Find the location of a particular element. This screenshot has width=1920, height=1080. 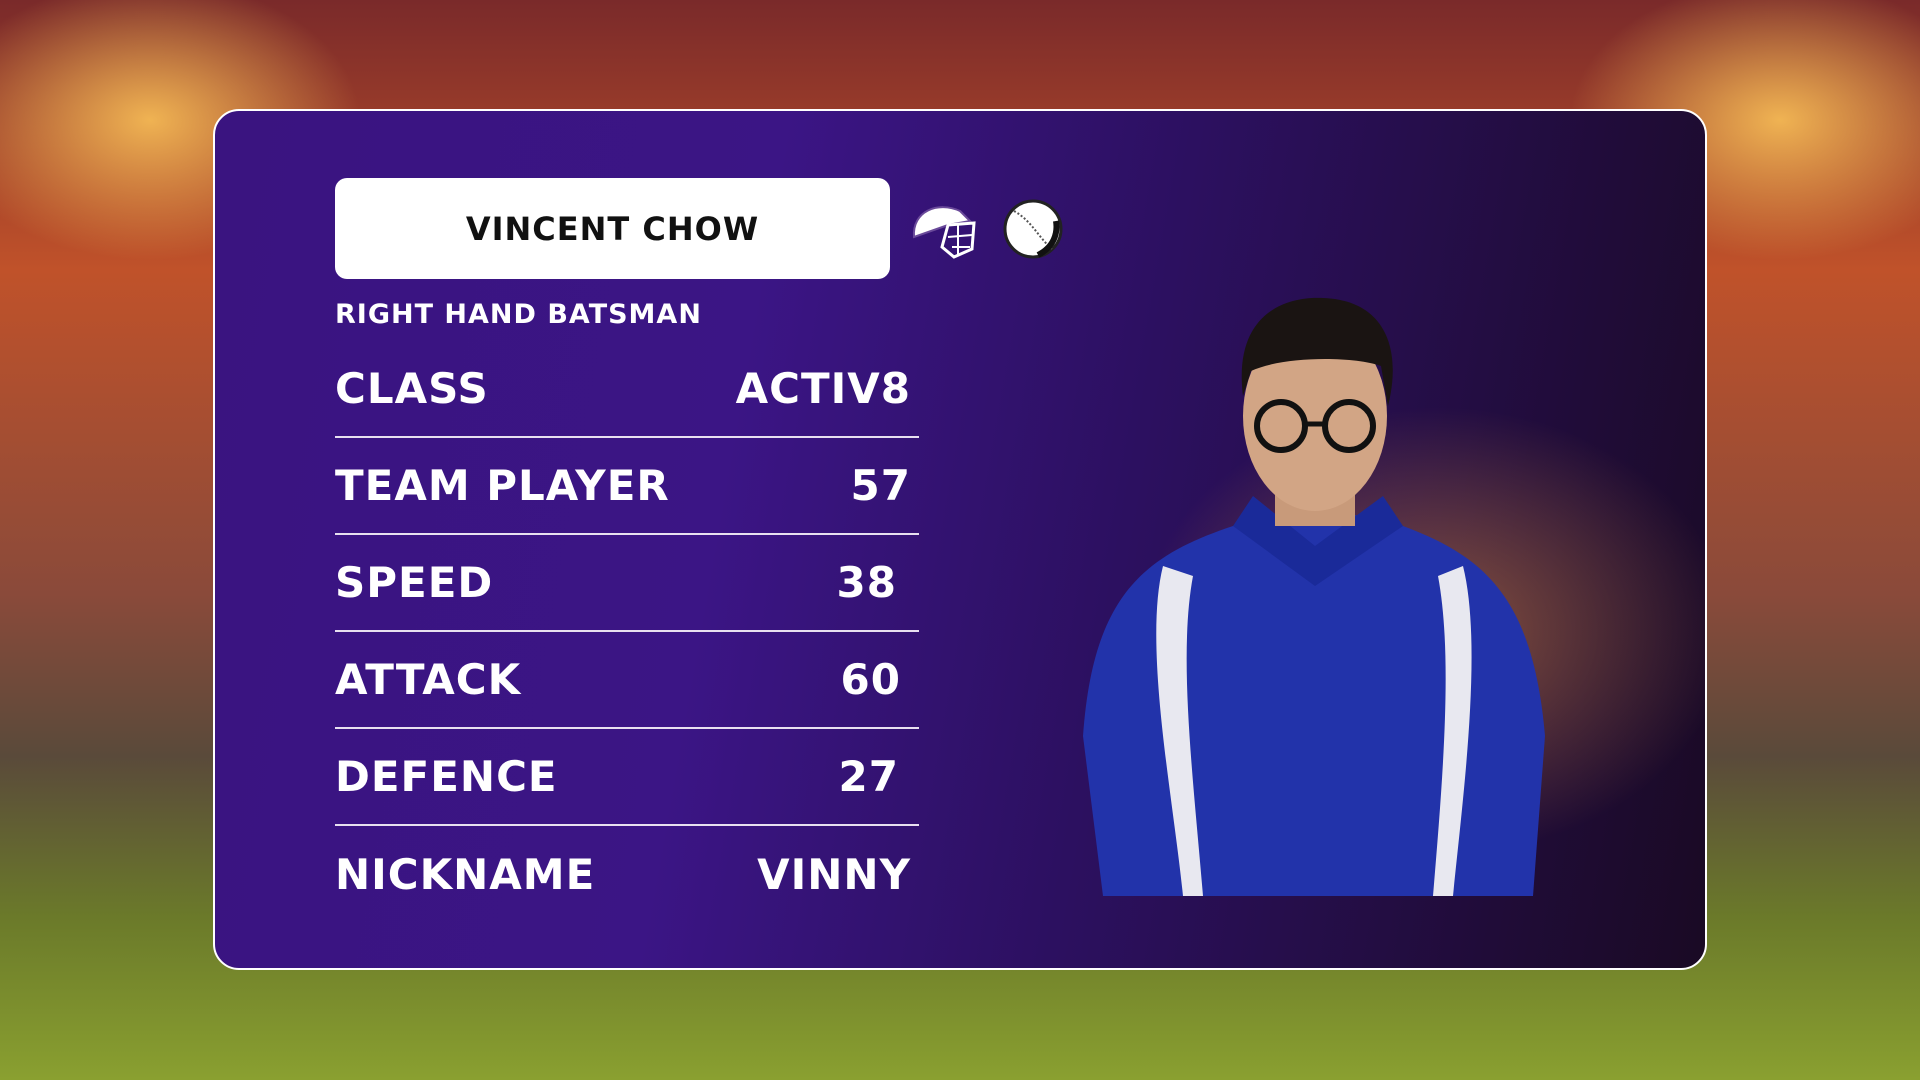

stat-label: CLASS is located at coordinates (412, 388).